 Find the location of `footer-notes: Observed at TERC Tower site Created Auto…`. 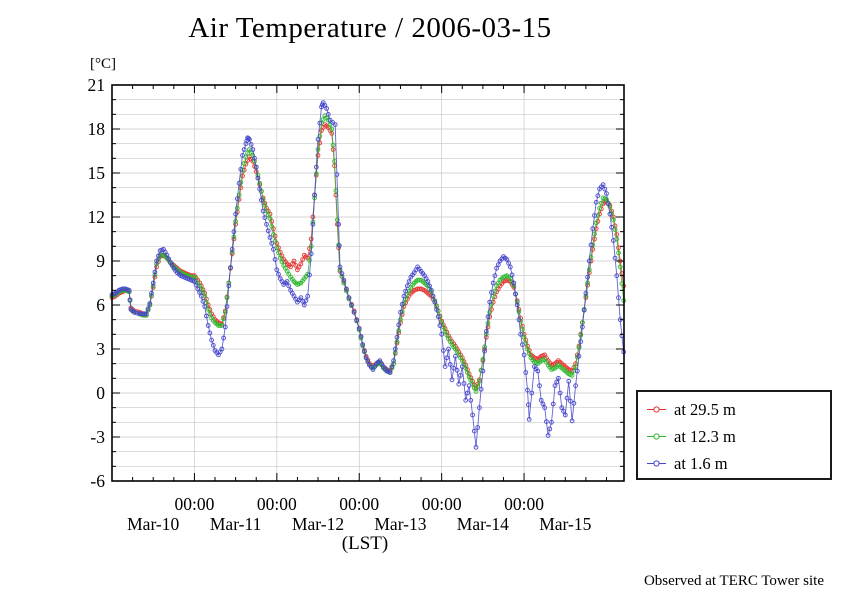

footer-notes: Observed at TERC Tower site Created Auto… is located at coordinates (613, 564).